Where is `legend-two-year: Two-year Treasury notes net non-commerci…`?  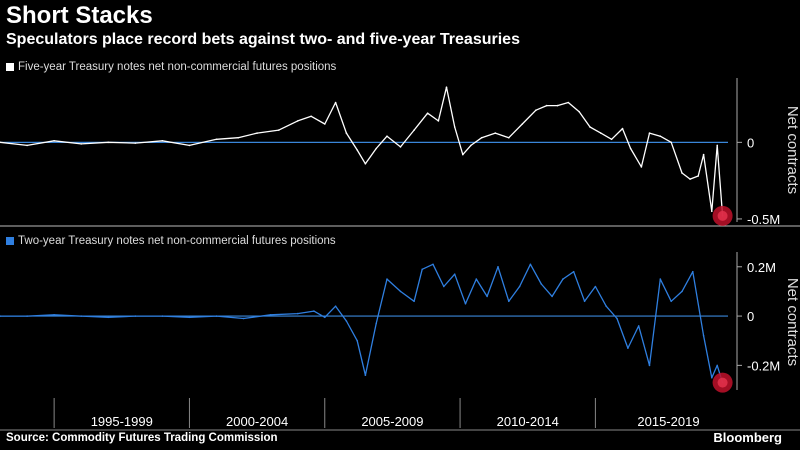 legend-two-year: Two-year Treasury notes net non-commerci… is located at coordinates (171, 241).